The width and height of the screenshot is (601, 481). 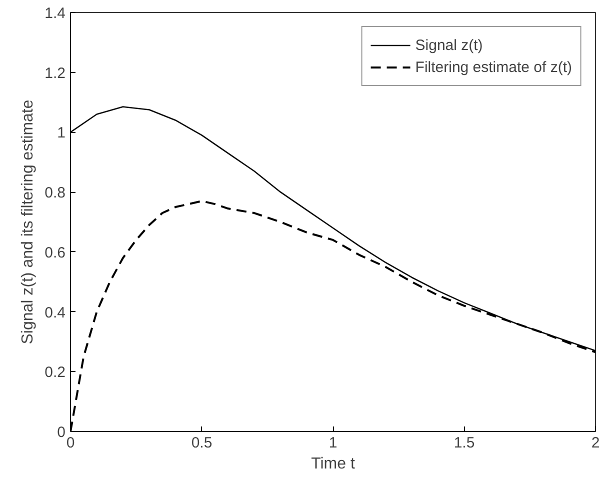 What do you see at coordinates (333, 464) in the screenshot?
I see `x-axis-title: Time t` at bounding box center [333, 464].